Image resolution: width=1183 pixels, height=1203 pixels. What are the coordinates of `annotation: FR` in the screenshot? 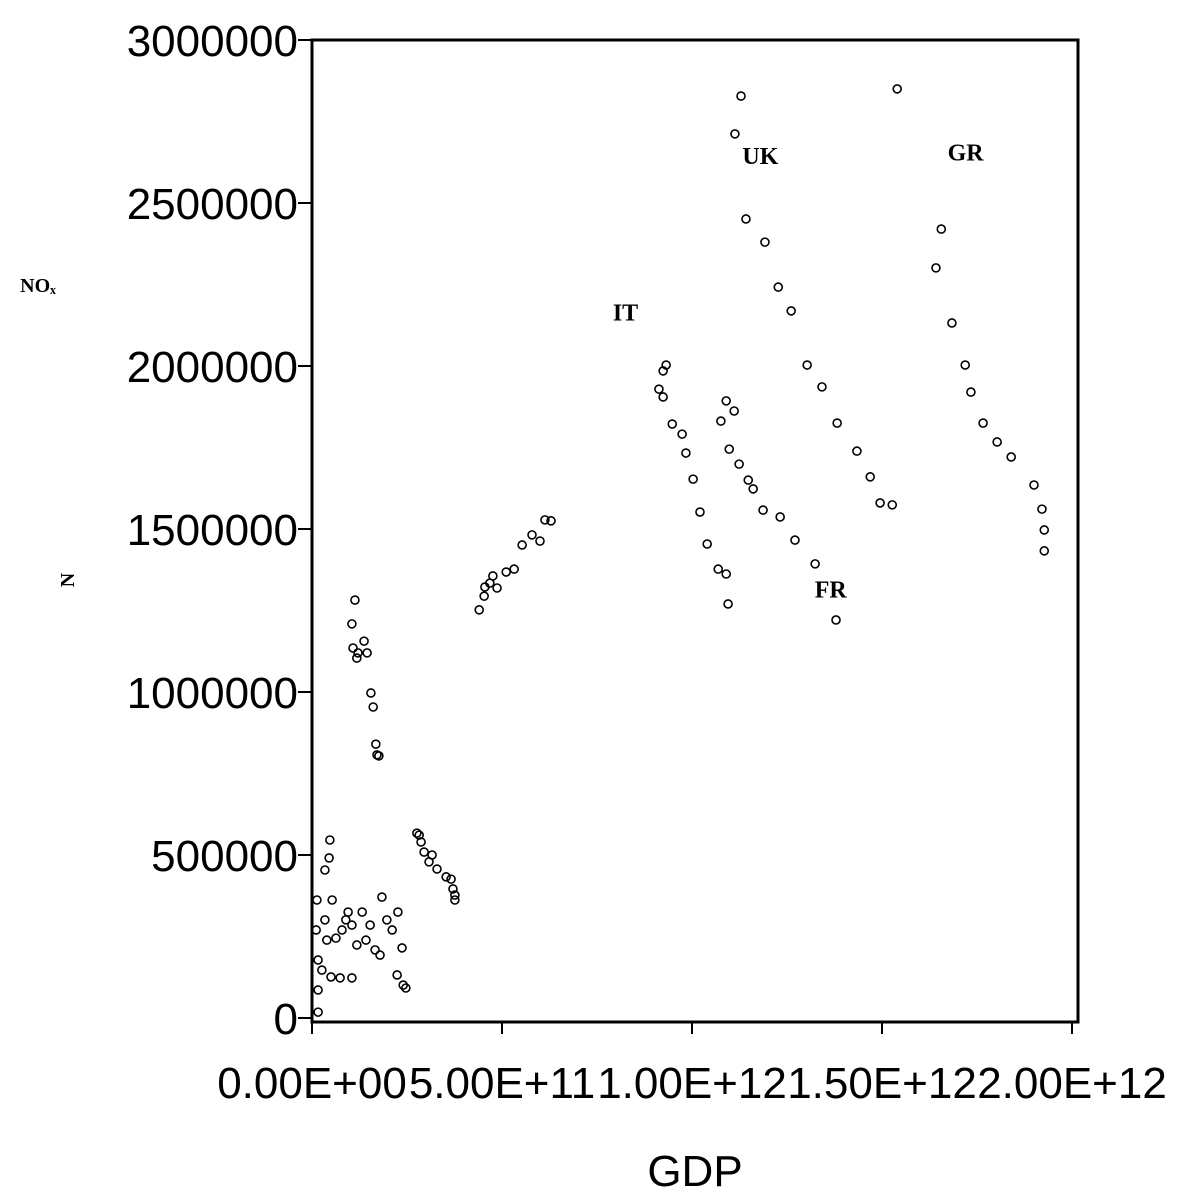 It's located at (831, 590).